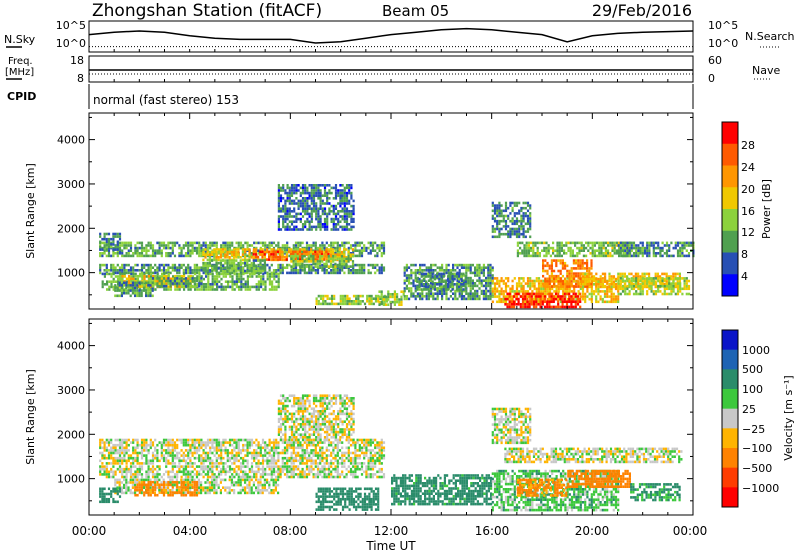 The width and height of the screenshot is (800, 554). Describe the element at coordinates (399, 36) in the screenshot. I see `noise-strip: N.Sky 10^5 10^0 10^5 10^0 N.Search` at that location.